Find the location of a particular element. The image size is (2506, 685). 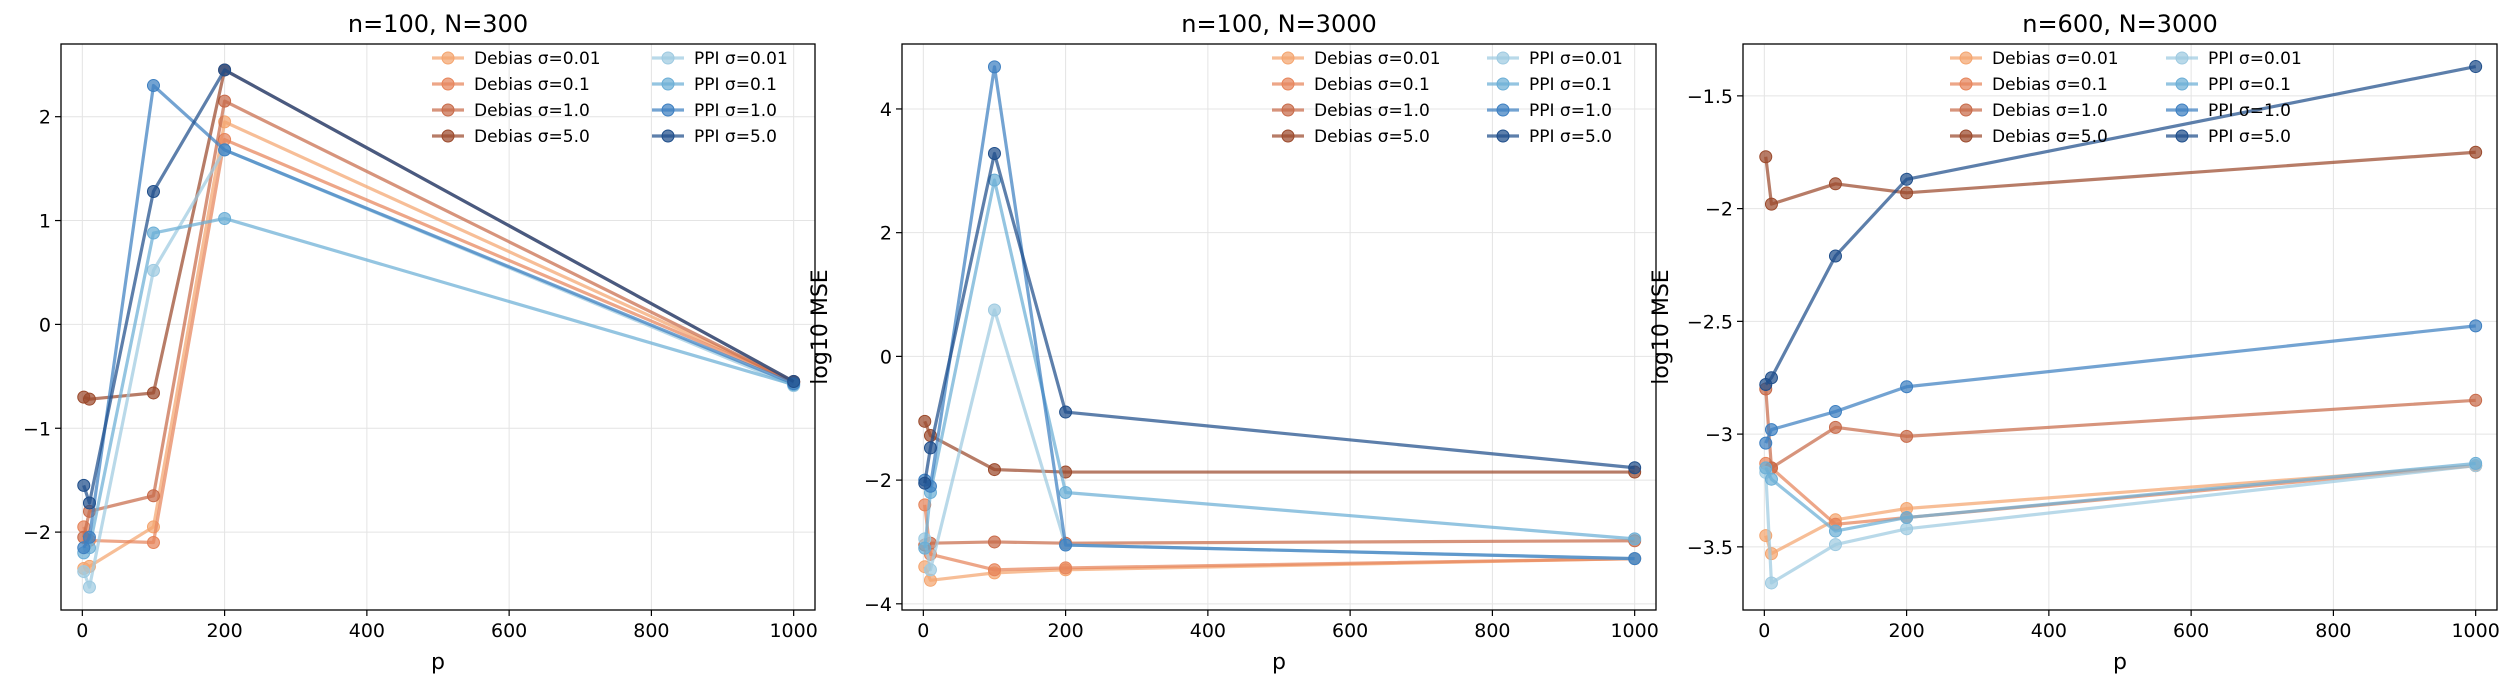

y-tick-label: −2.5 is located at coordinates (1710, 322).